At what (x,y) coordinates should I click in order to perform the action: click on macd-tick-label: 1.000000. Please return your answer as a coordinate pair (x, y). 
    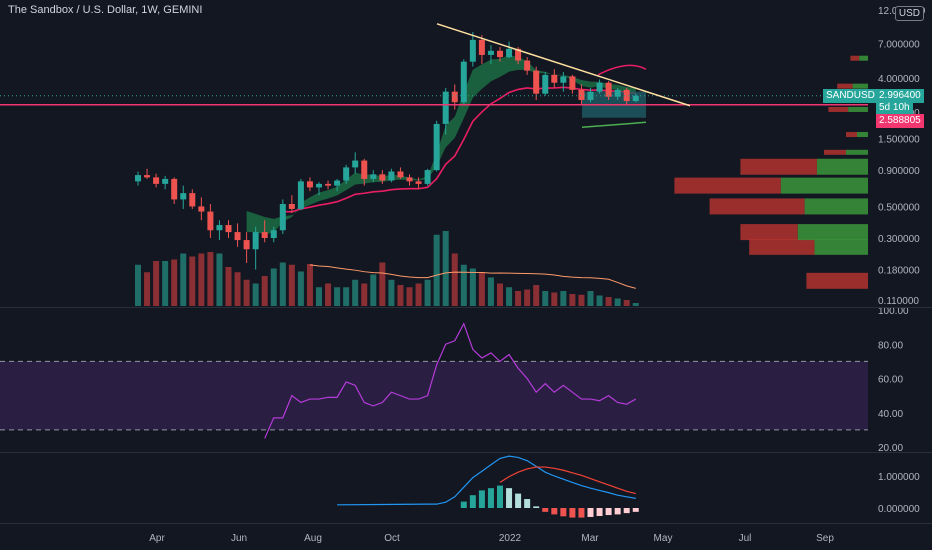
    Looking at the image, I should click on (899, 477).